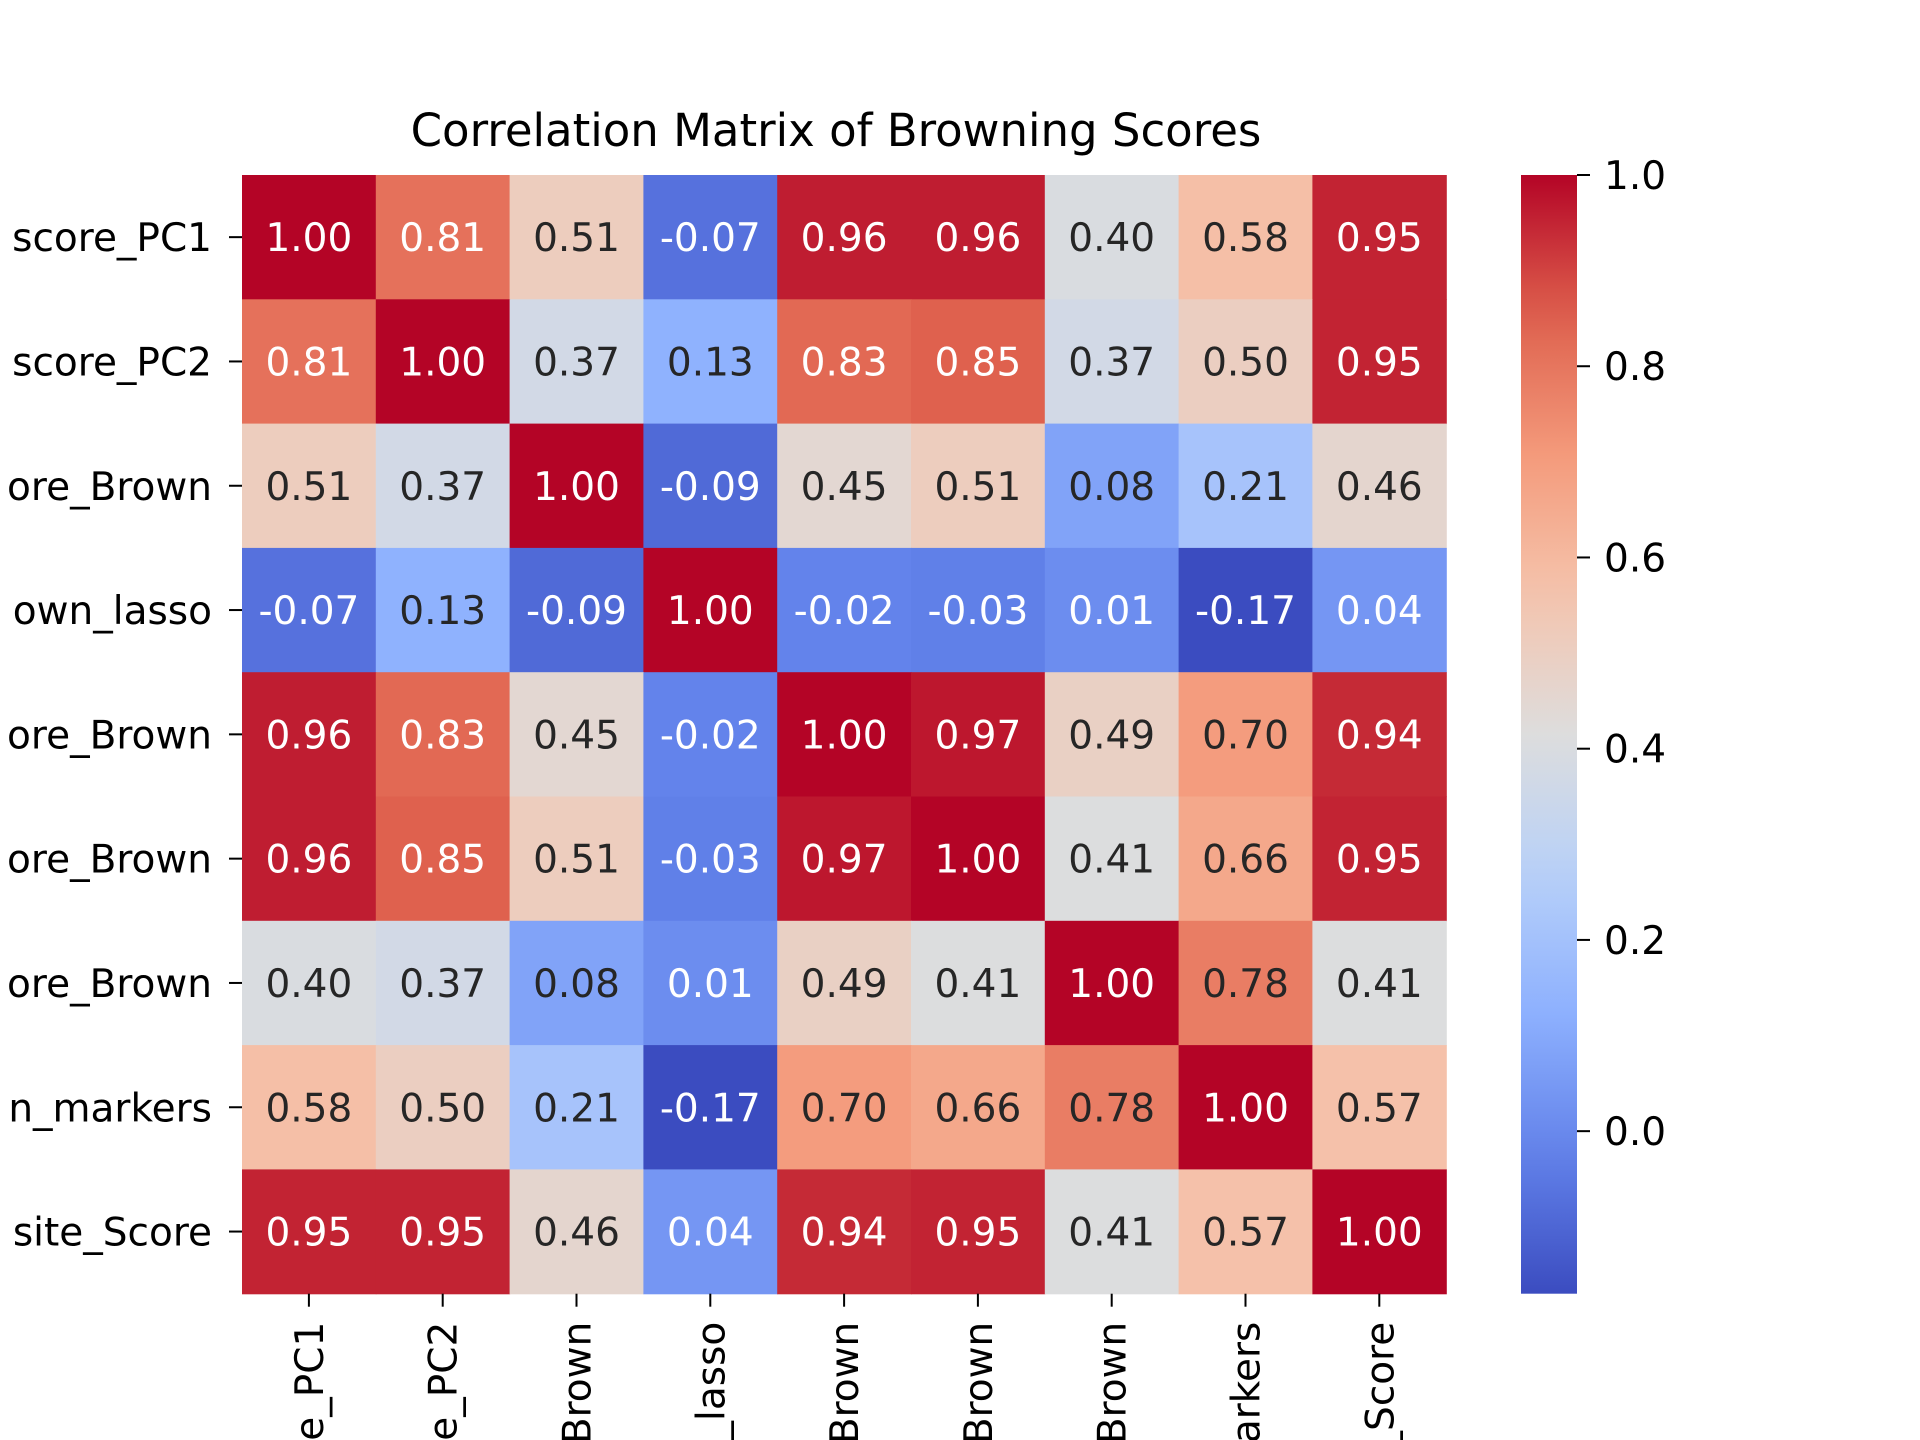  What do you see at coordinates (836, 130) in the screenshot?
I see `chart-title: Correlation Matrix of Browning Scores` at bounding box center [836, 130].